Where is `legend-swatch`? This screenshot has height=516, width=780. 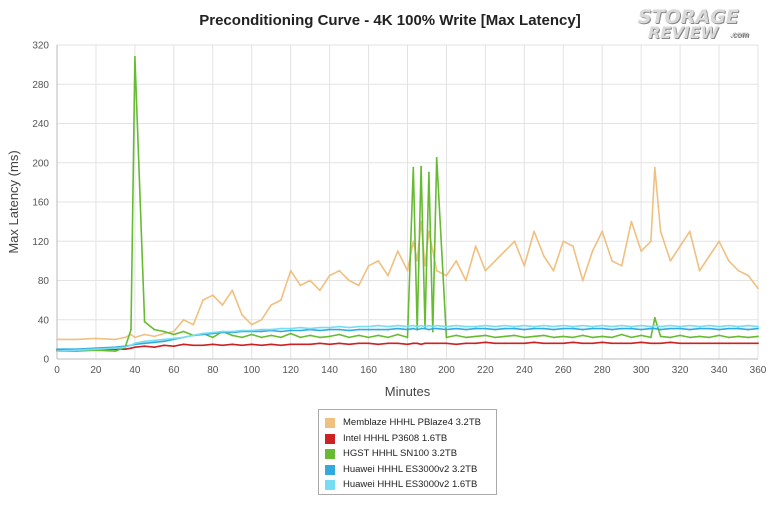 legend-swatch is located at coordinates (330, 423).